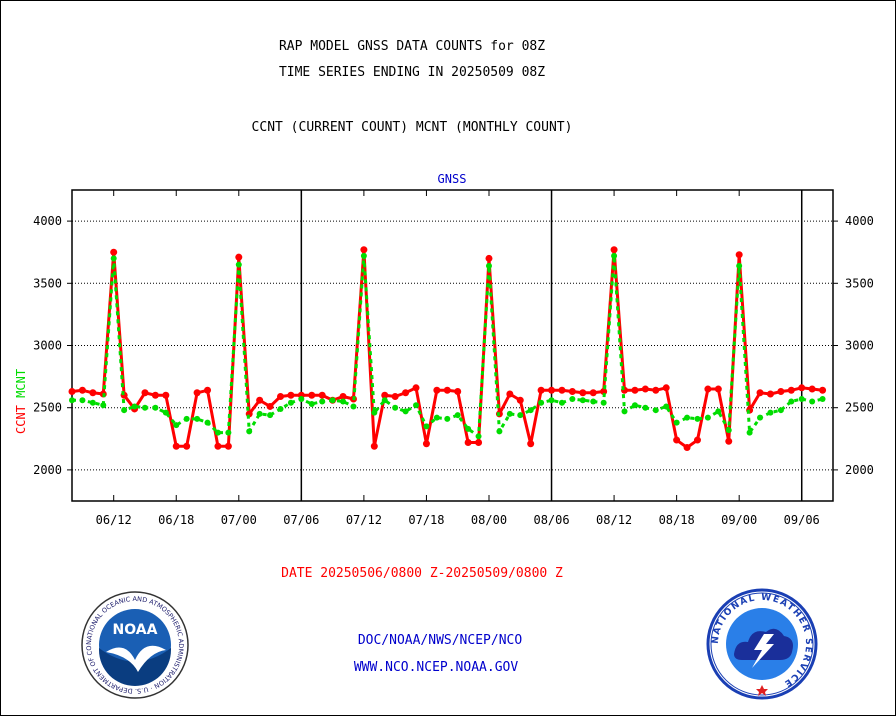 Image resolution: width=896 pixels, height=716 pixels. Describe the element at coordinates (859, 221) in the screenshot. I see `y-tick-label-right: 4000` at that location.